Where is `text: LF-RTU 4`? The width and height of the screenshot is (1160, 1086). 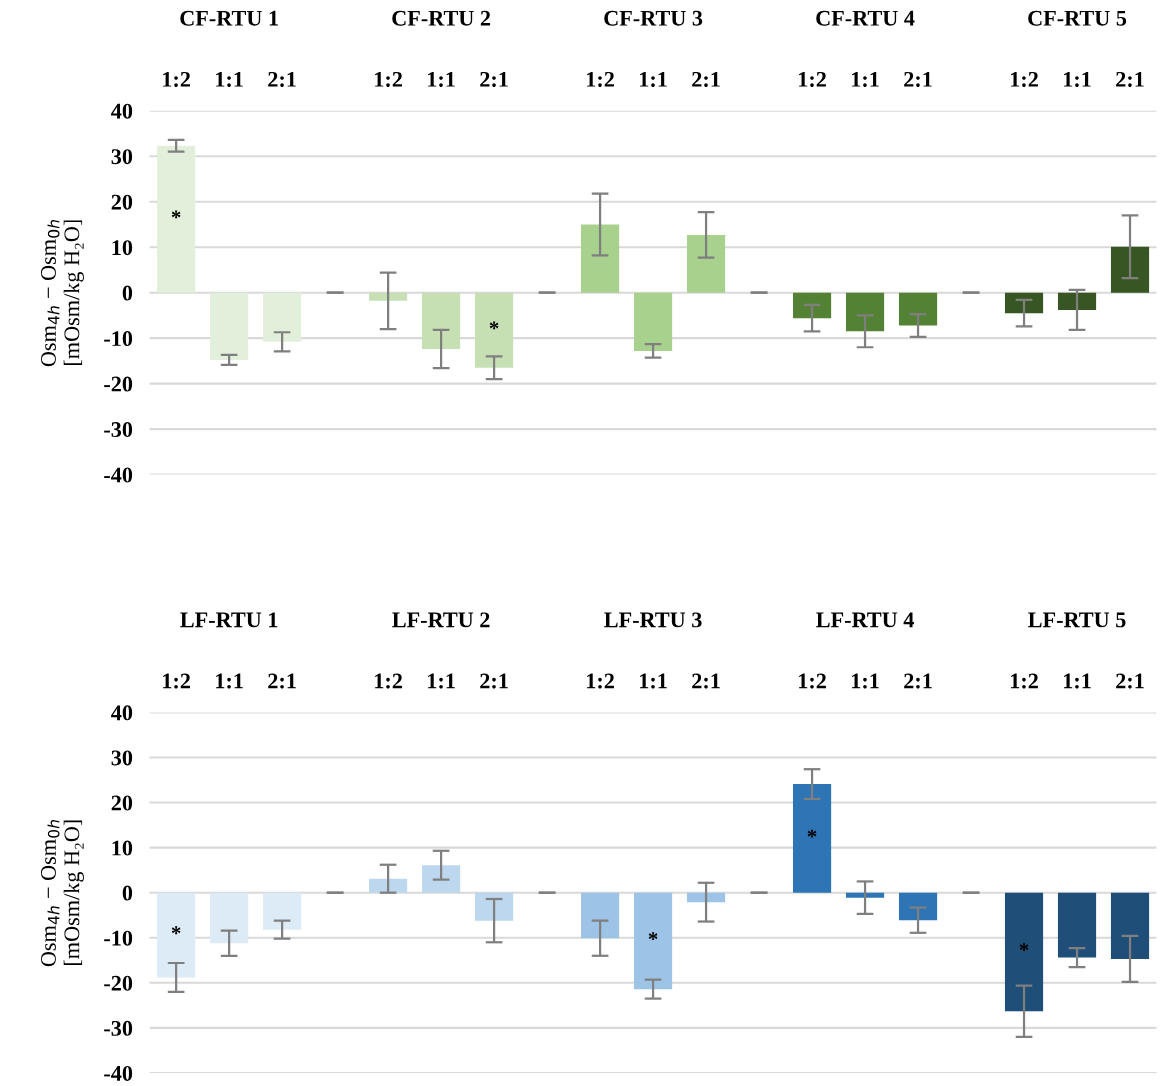
text: LF-RTU 4 is located at coordinates (865, 620).